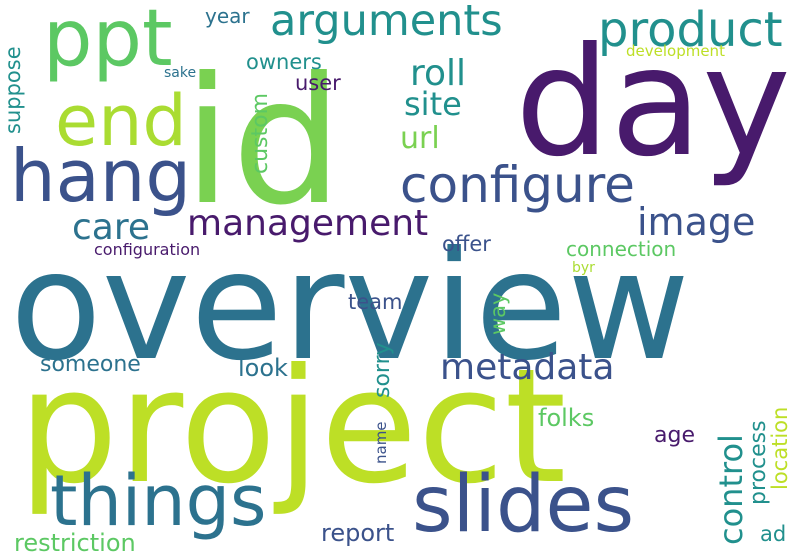  What do you see at coordinates (75, 543) in the screenshot?
I see `word-restriction: restriction` at bounding box center [75, 543].